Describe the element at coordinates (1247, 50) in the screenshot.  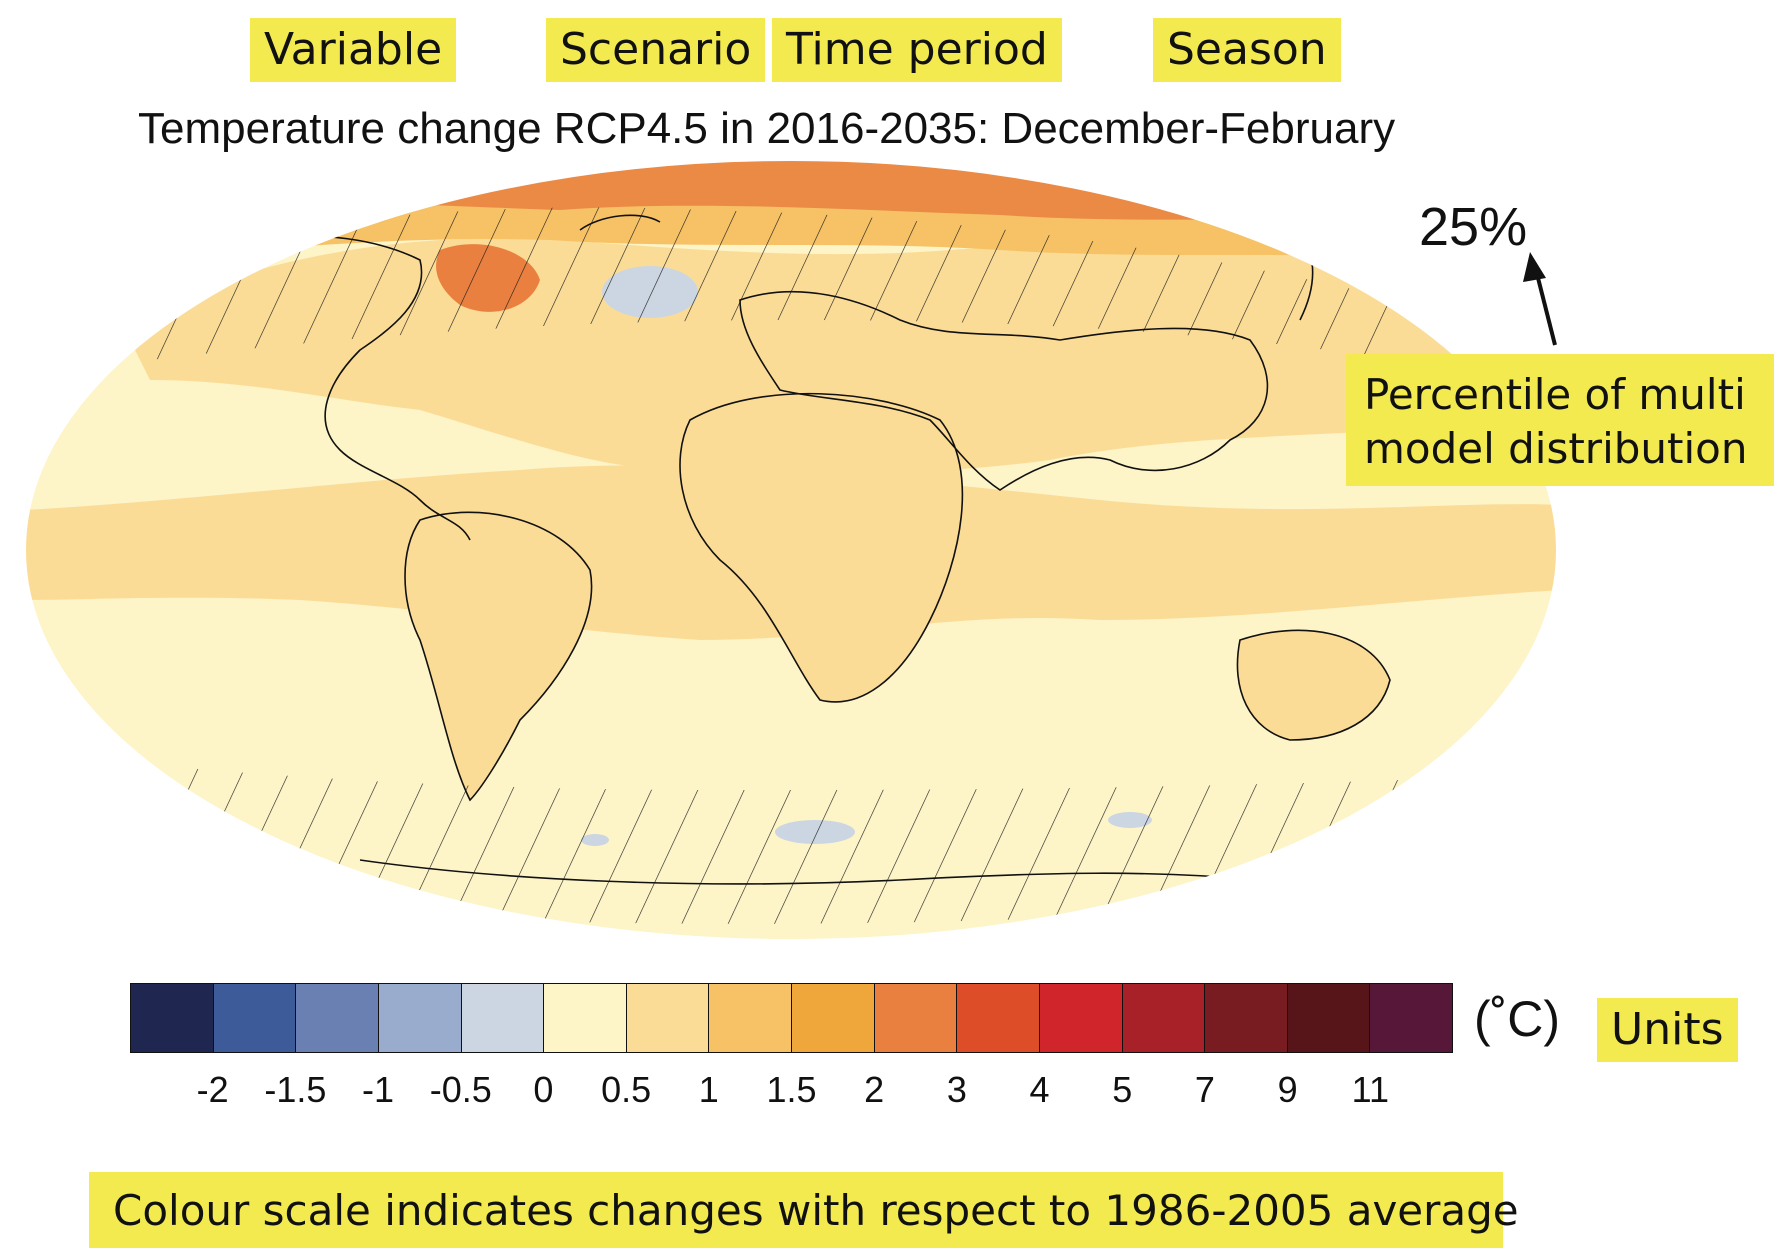
I see `season-label: Season` at that location.